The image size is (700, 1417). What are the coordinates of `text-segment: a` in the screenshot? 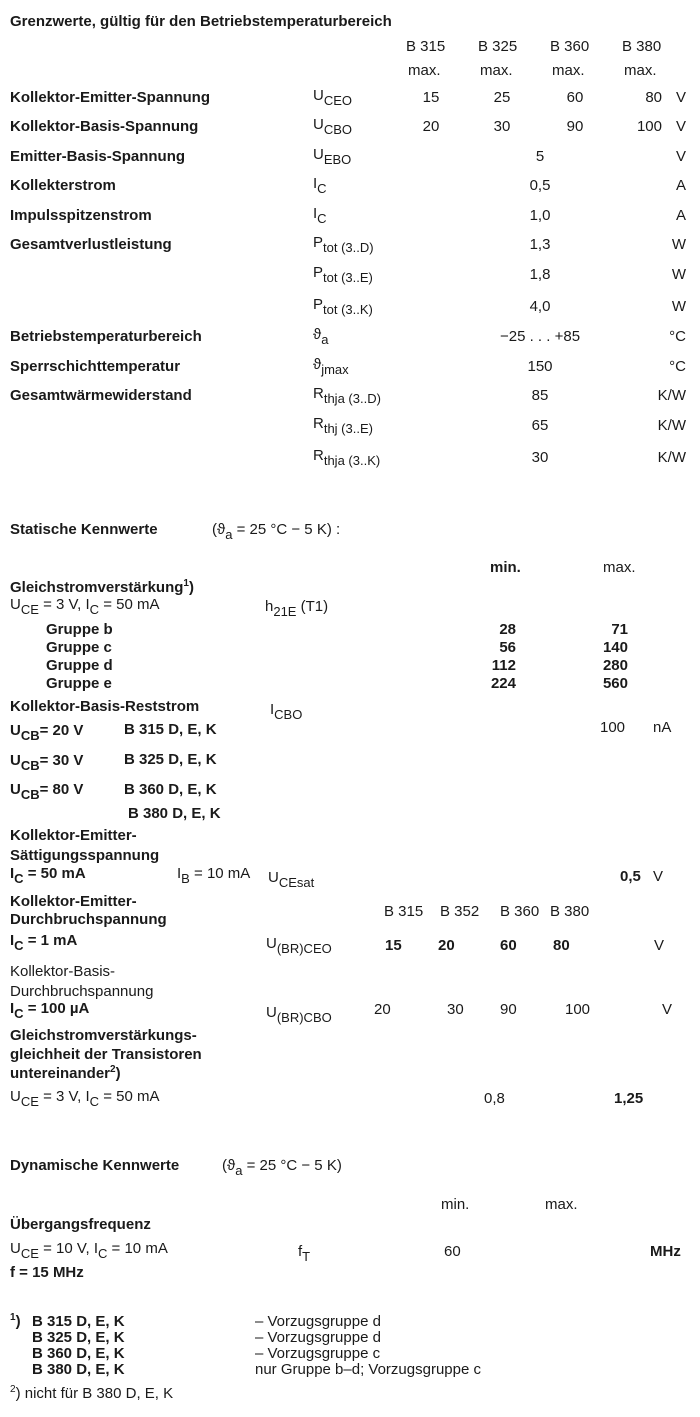 It's located at (325, 339).